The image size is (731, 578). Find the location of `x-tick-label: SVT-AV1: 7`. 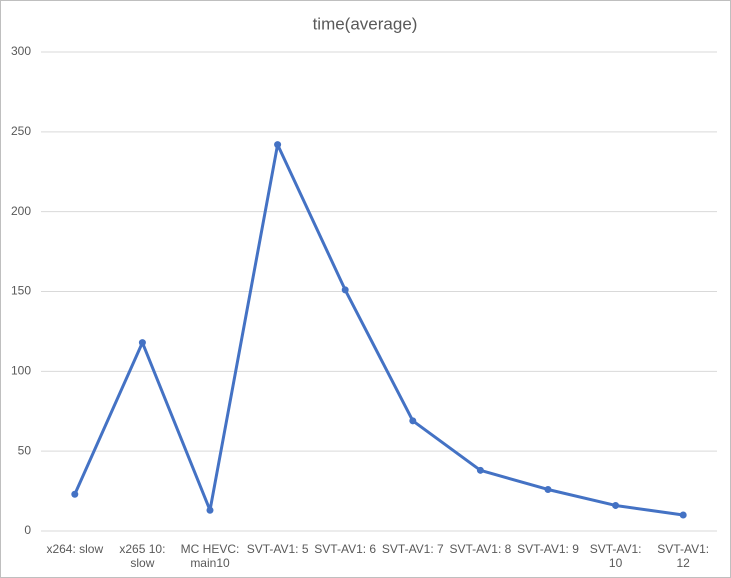

x-tick-label: SVT-AV1: 7 is located at coordinates (412, 549).